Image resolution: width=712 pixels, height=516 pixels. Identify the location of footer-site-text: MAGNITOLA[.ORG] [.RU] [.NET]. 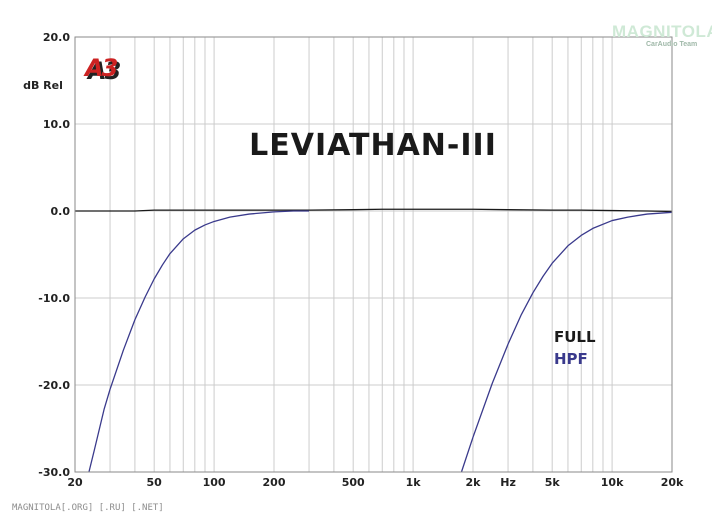
(88, 508).